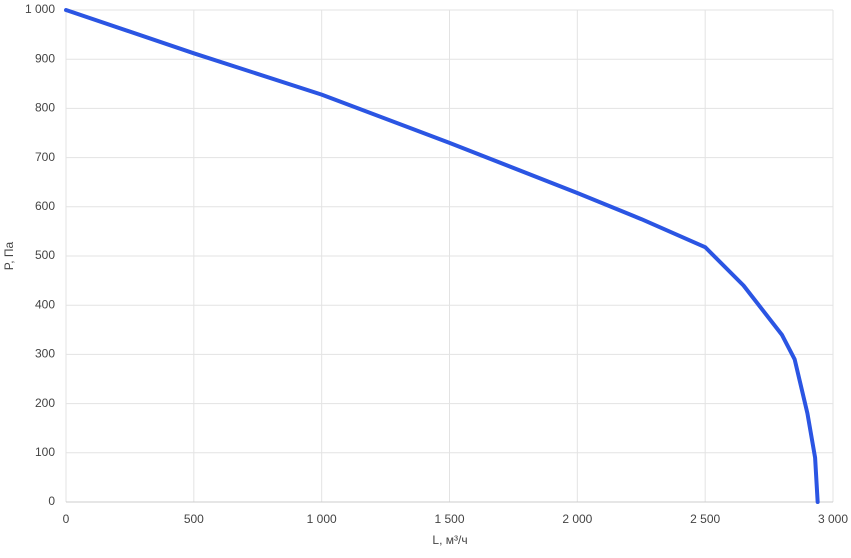 This screenshot has width=851, height=558. Describe the element at coordinates (194, 519) in the screenshot. I see `x-tick-label: 500` at that location.